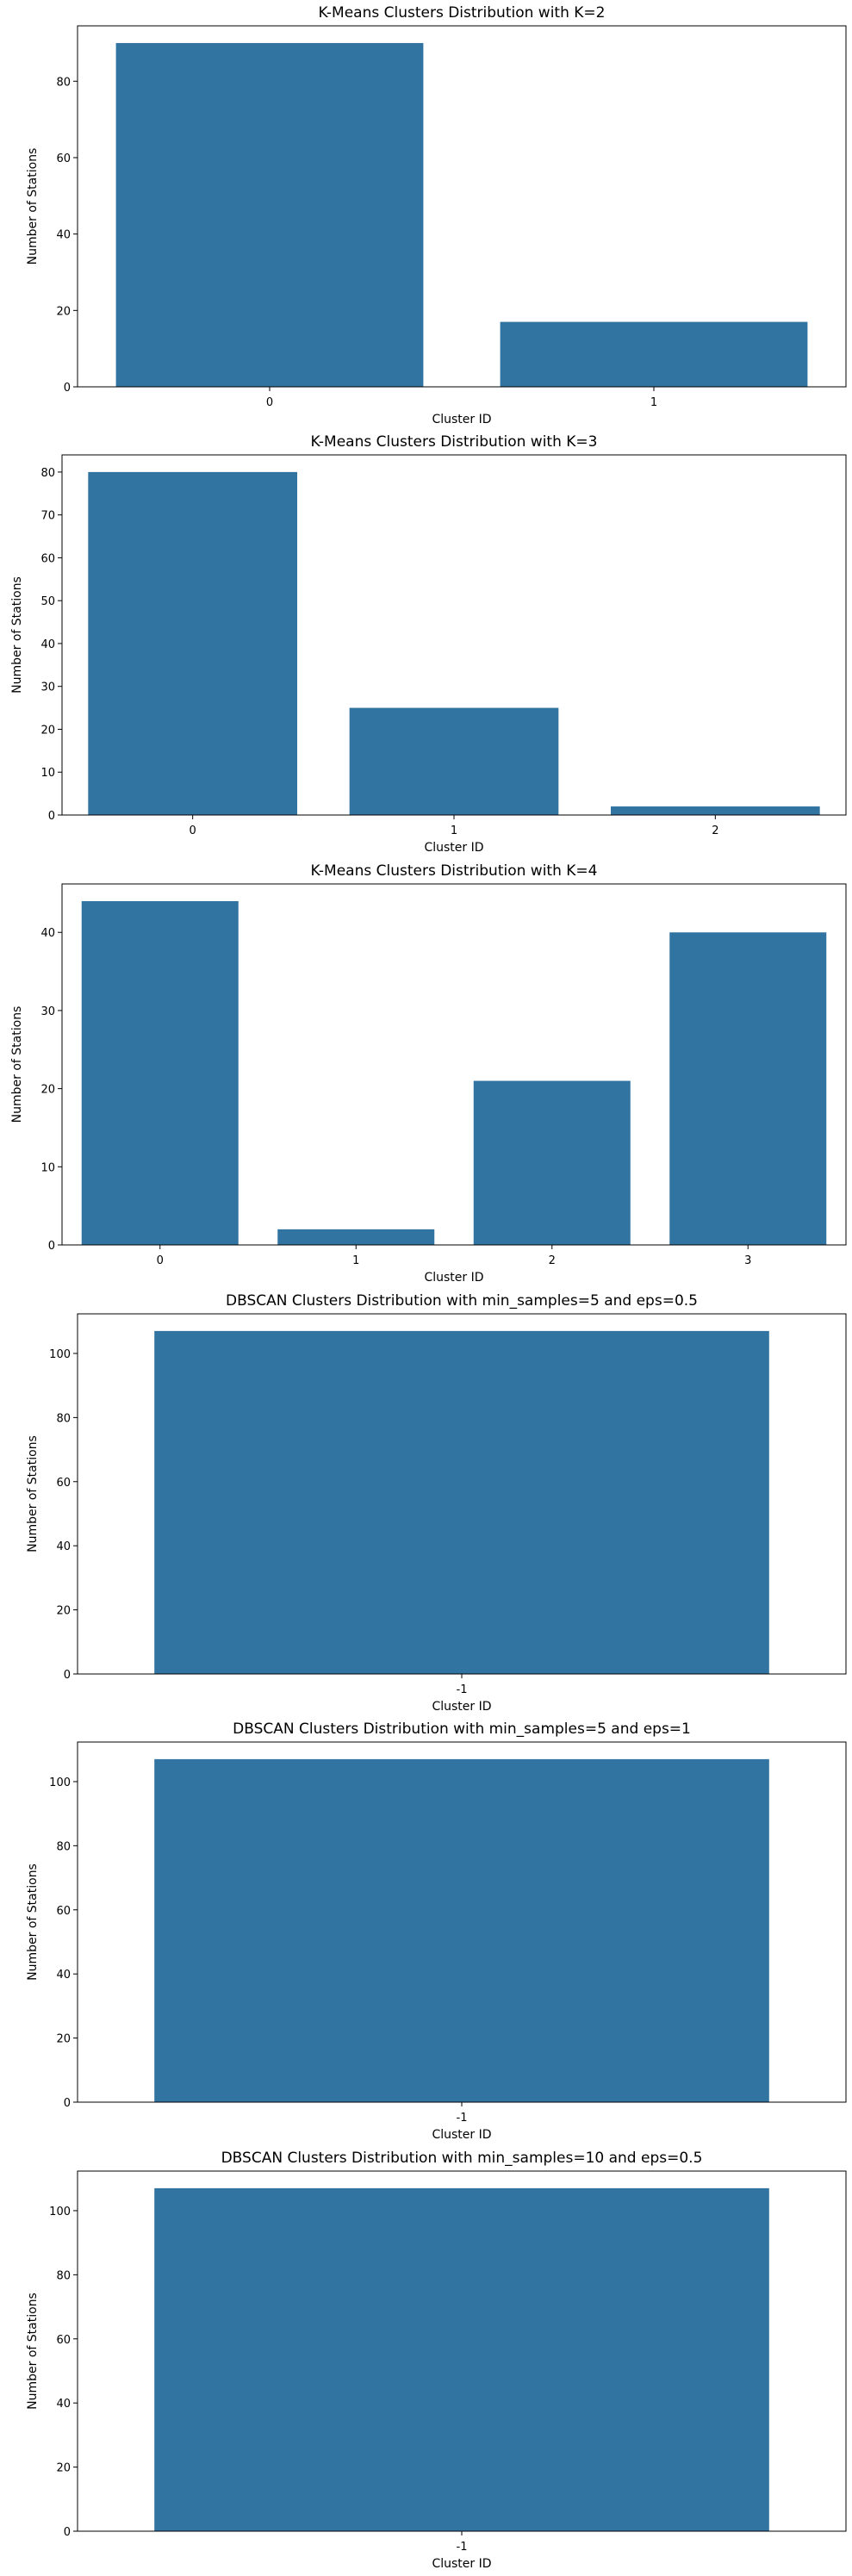 This screenshot has width=852, height=2576. Describe the element at coordinates (48, 602) in the screenshot. I see `y-tick-label: 50` at that location.